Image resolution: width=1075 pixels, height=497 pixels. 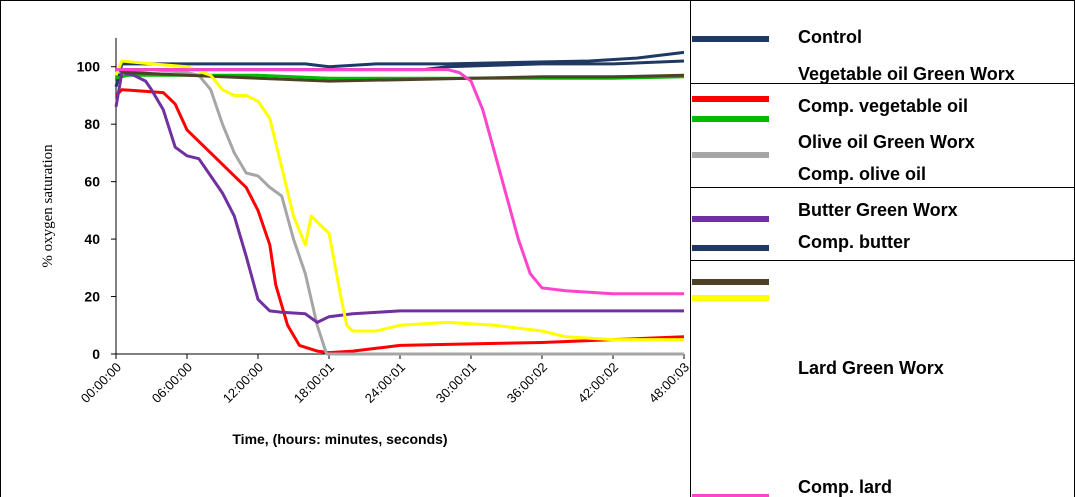 I want to click on legend-label-control: Control, so click(x=830, y=37).